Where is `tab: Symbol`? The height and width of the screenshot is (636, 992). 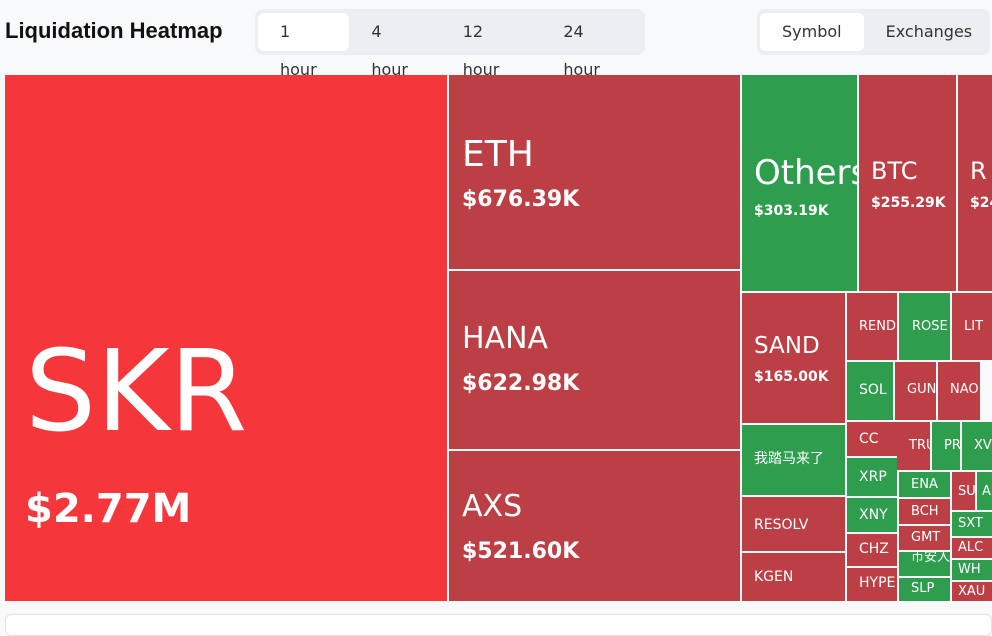
tab: Symbol is located at coordinates (812, 32).